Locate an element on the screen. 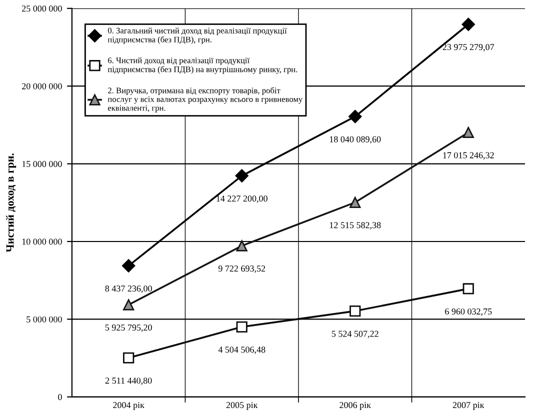  legend-label: 0. Загальний чистий доход від реалізації продукції підприємства (без ПДВ), грн. is located at coordinates (197, 36).